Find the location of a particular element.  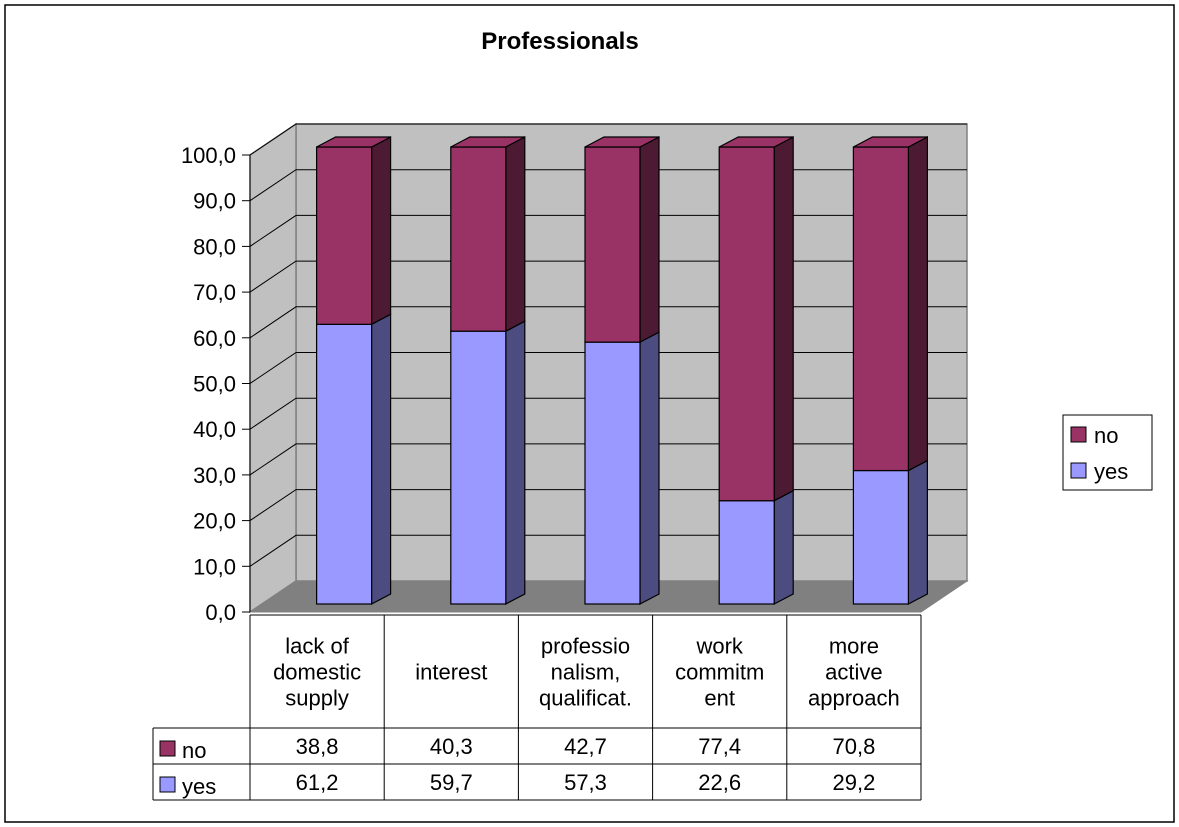

y-tick-label: 20,0 is located at coordinates (214, 521).